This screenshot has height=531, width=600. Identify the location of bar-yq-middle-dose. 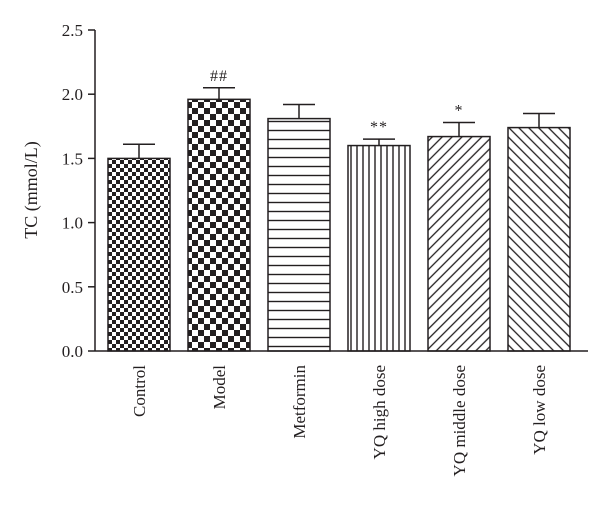
(459, 243).